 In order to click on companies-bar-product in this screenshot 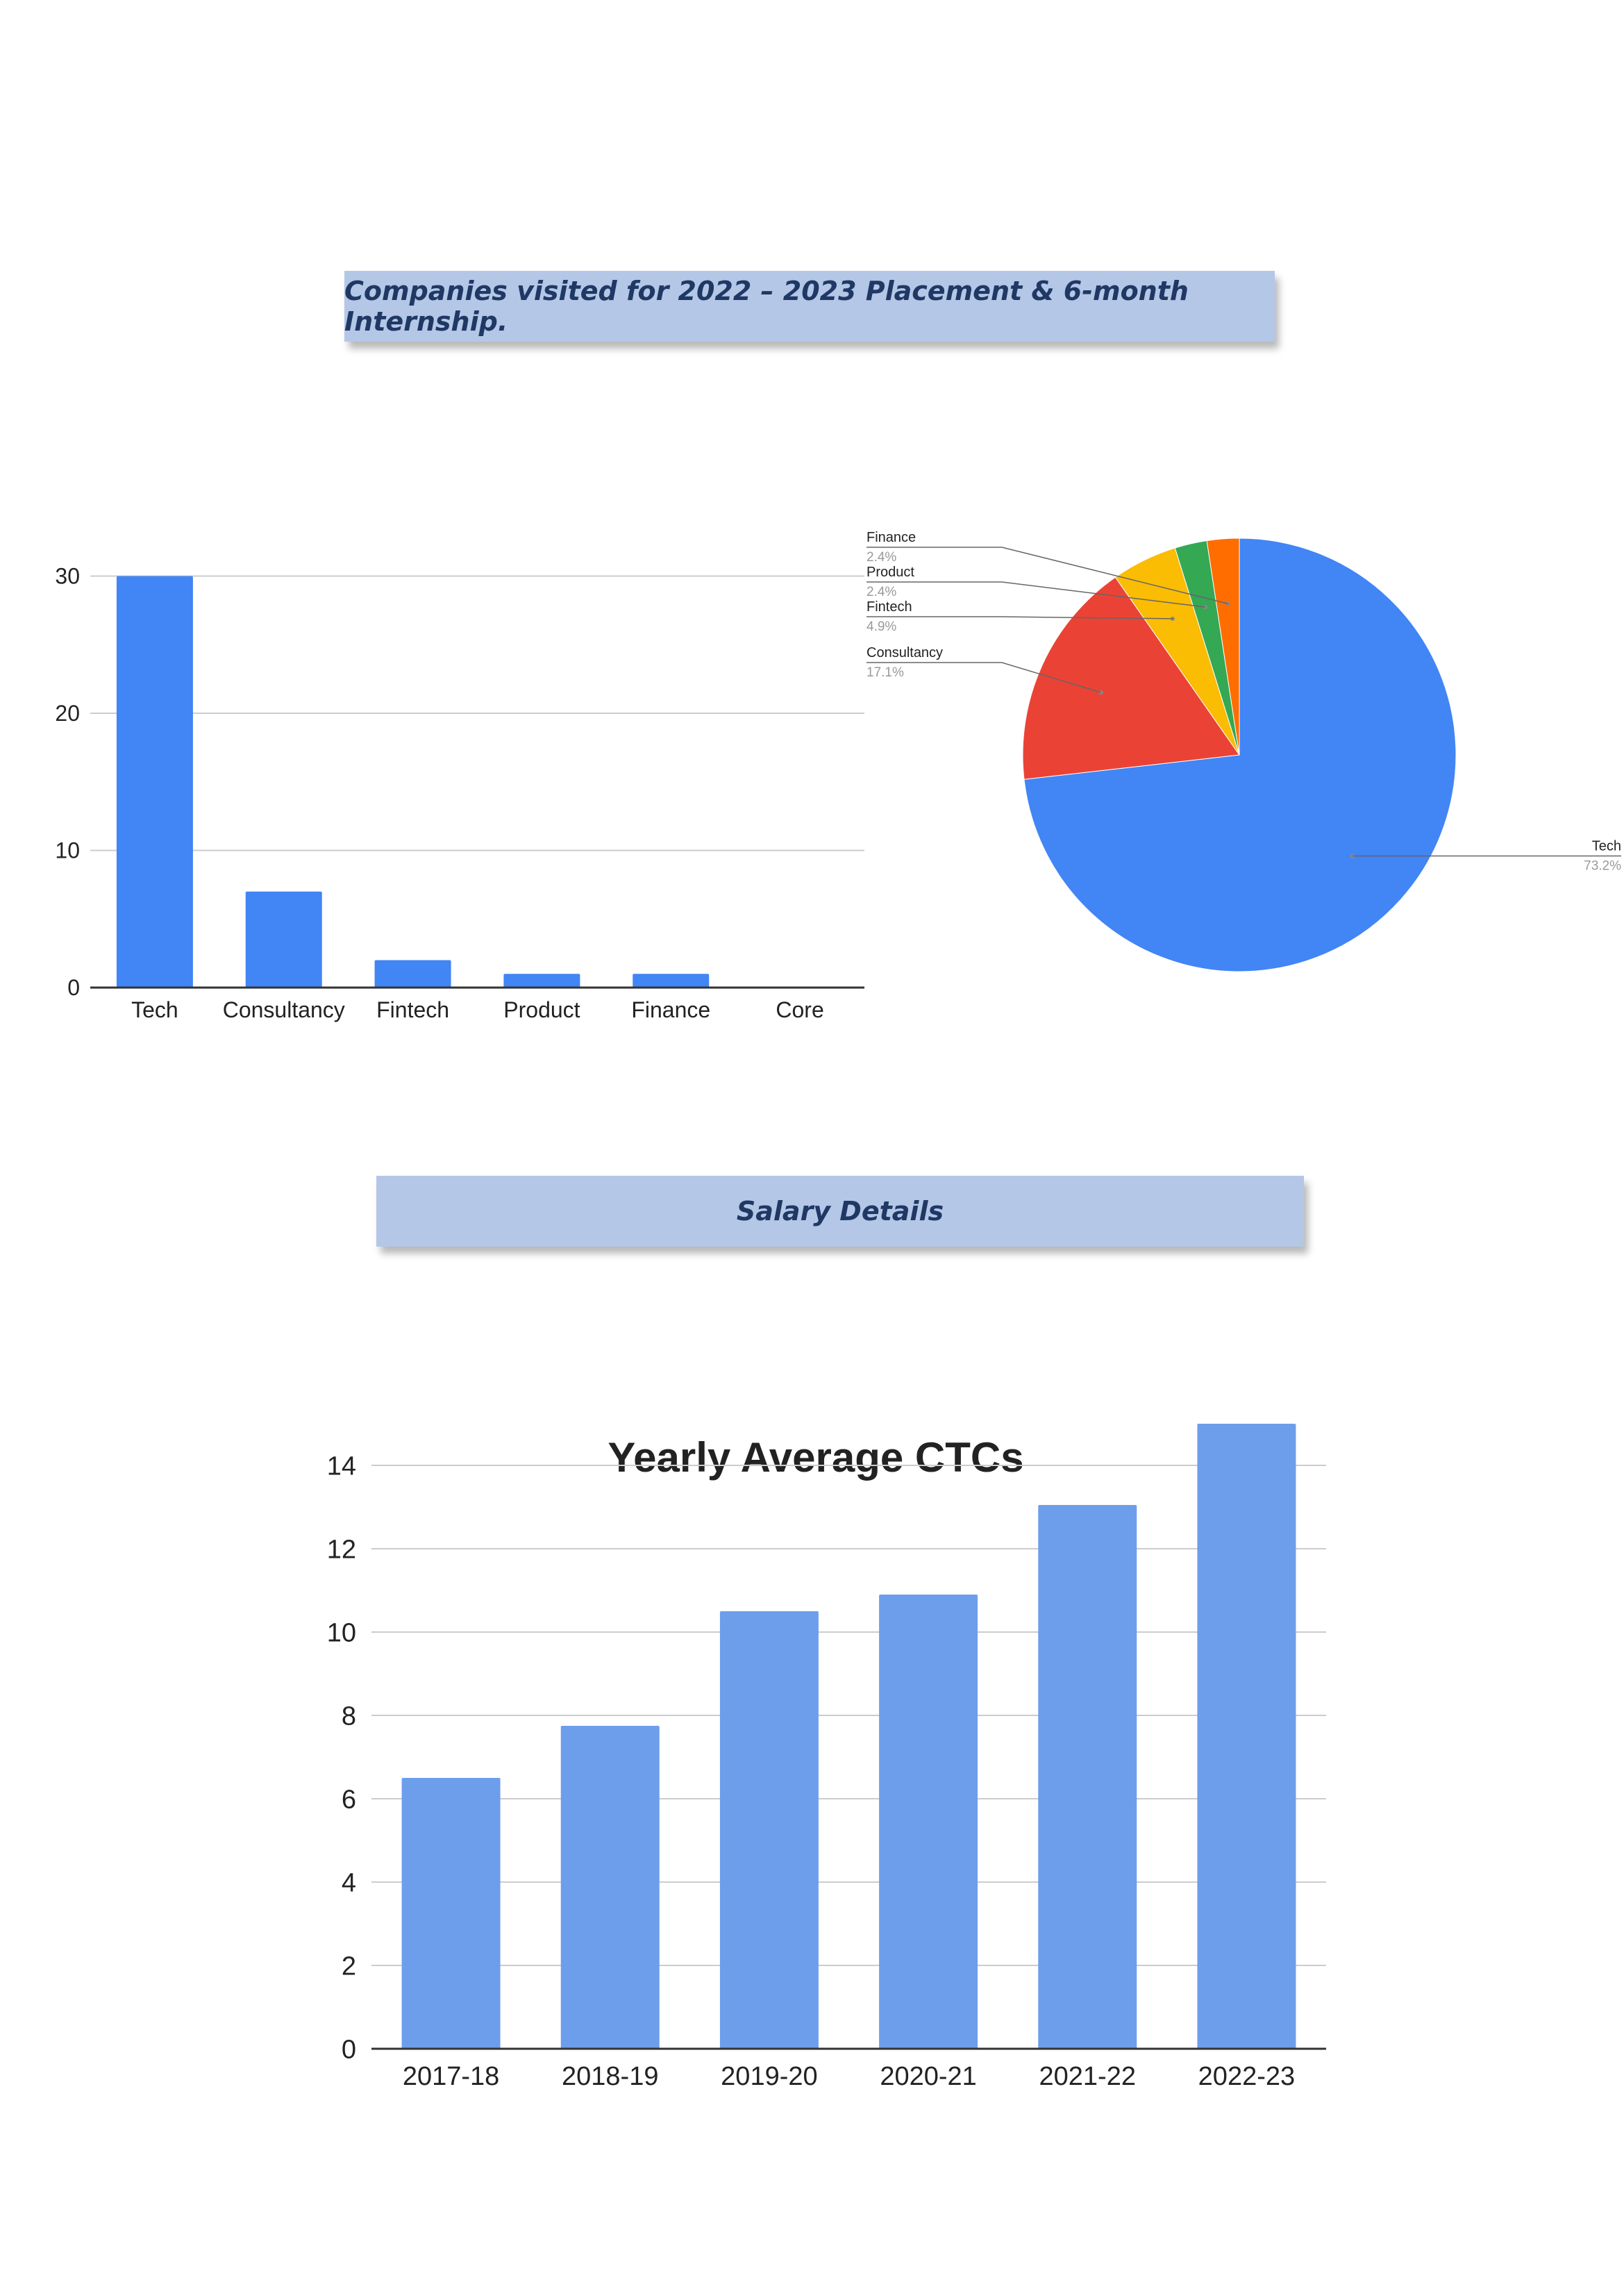, I will do `click(541, 981)`.